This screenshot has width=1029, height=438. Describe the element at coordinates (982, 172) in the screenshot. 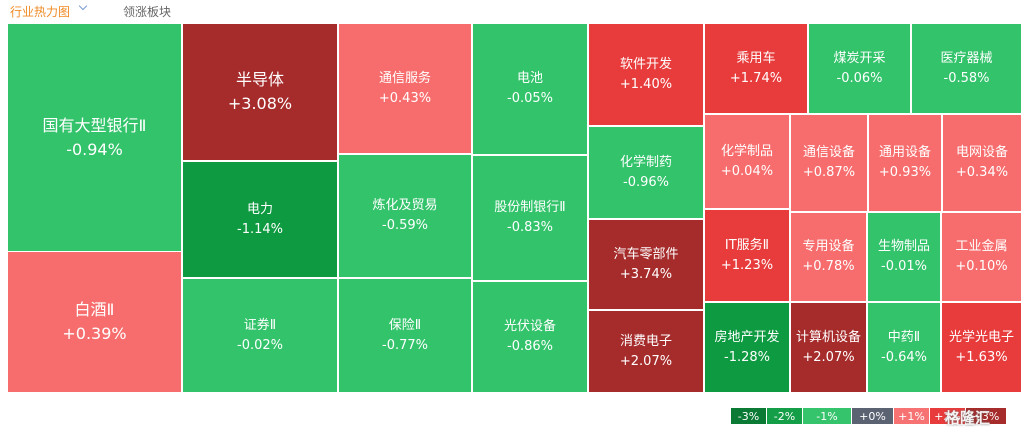

I see `tile-change: +0.34%` at that location.